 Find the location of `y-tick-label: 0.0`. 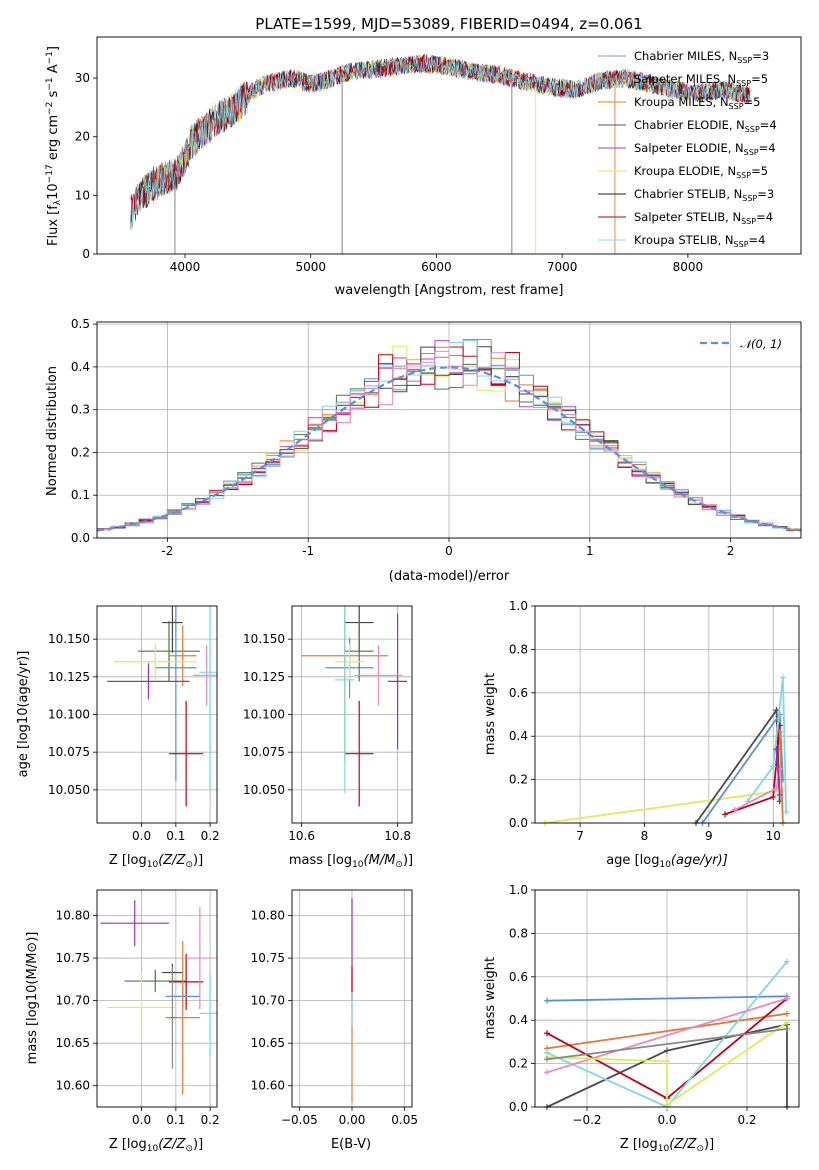

y-tick-label: 0.0 is located at coordinates (518, 1107).